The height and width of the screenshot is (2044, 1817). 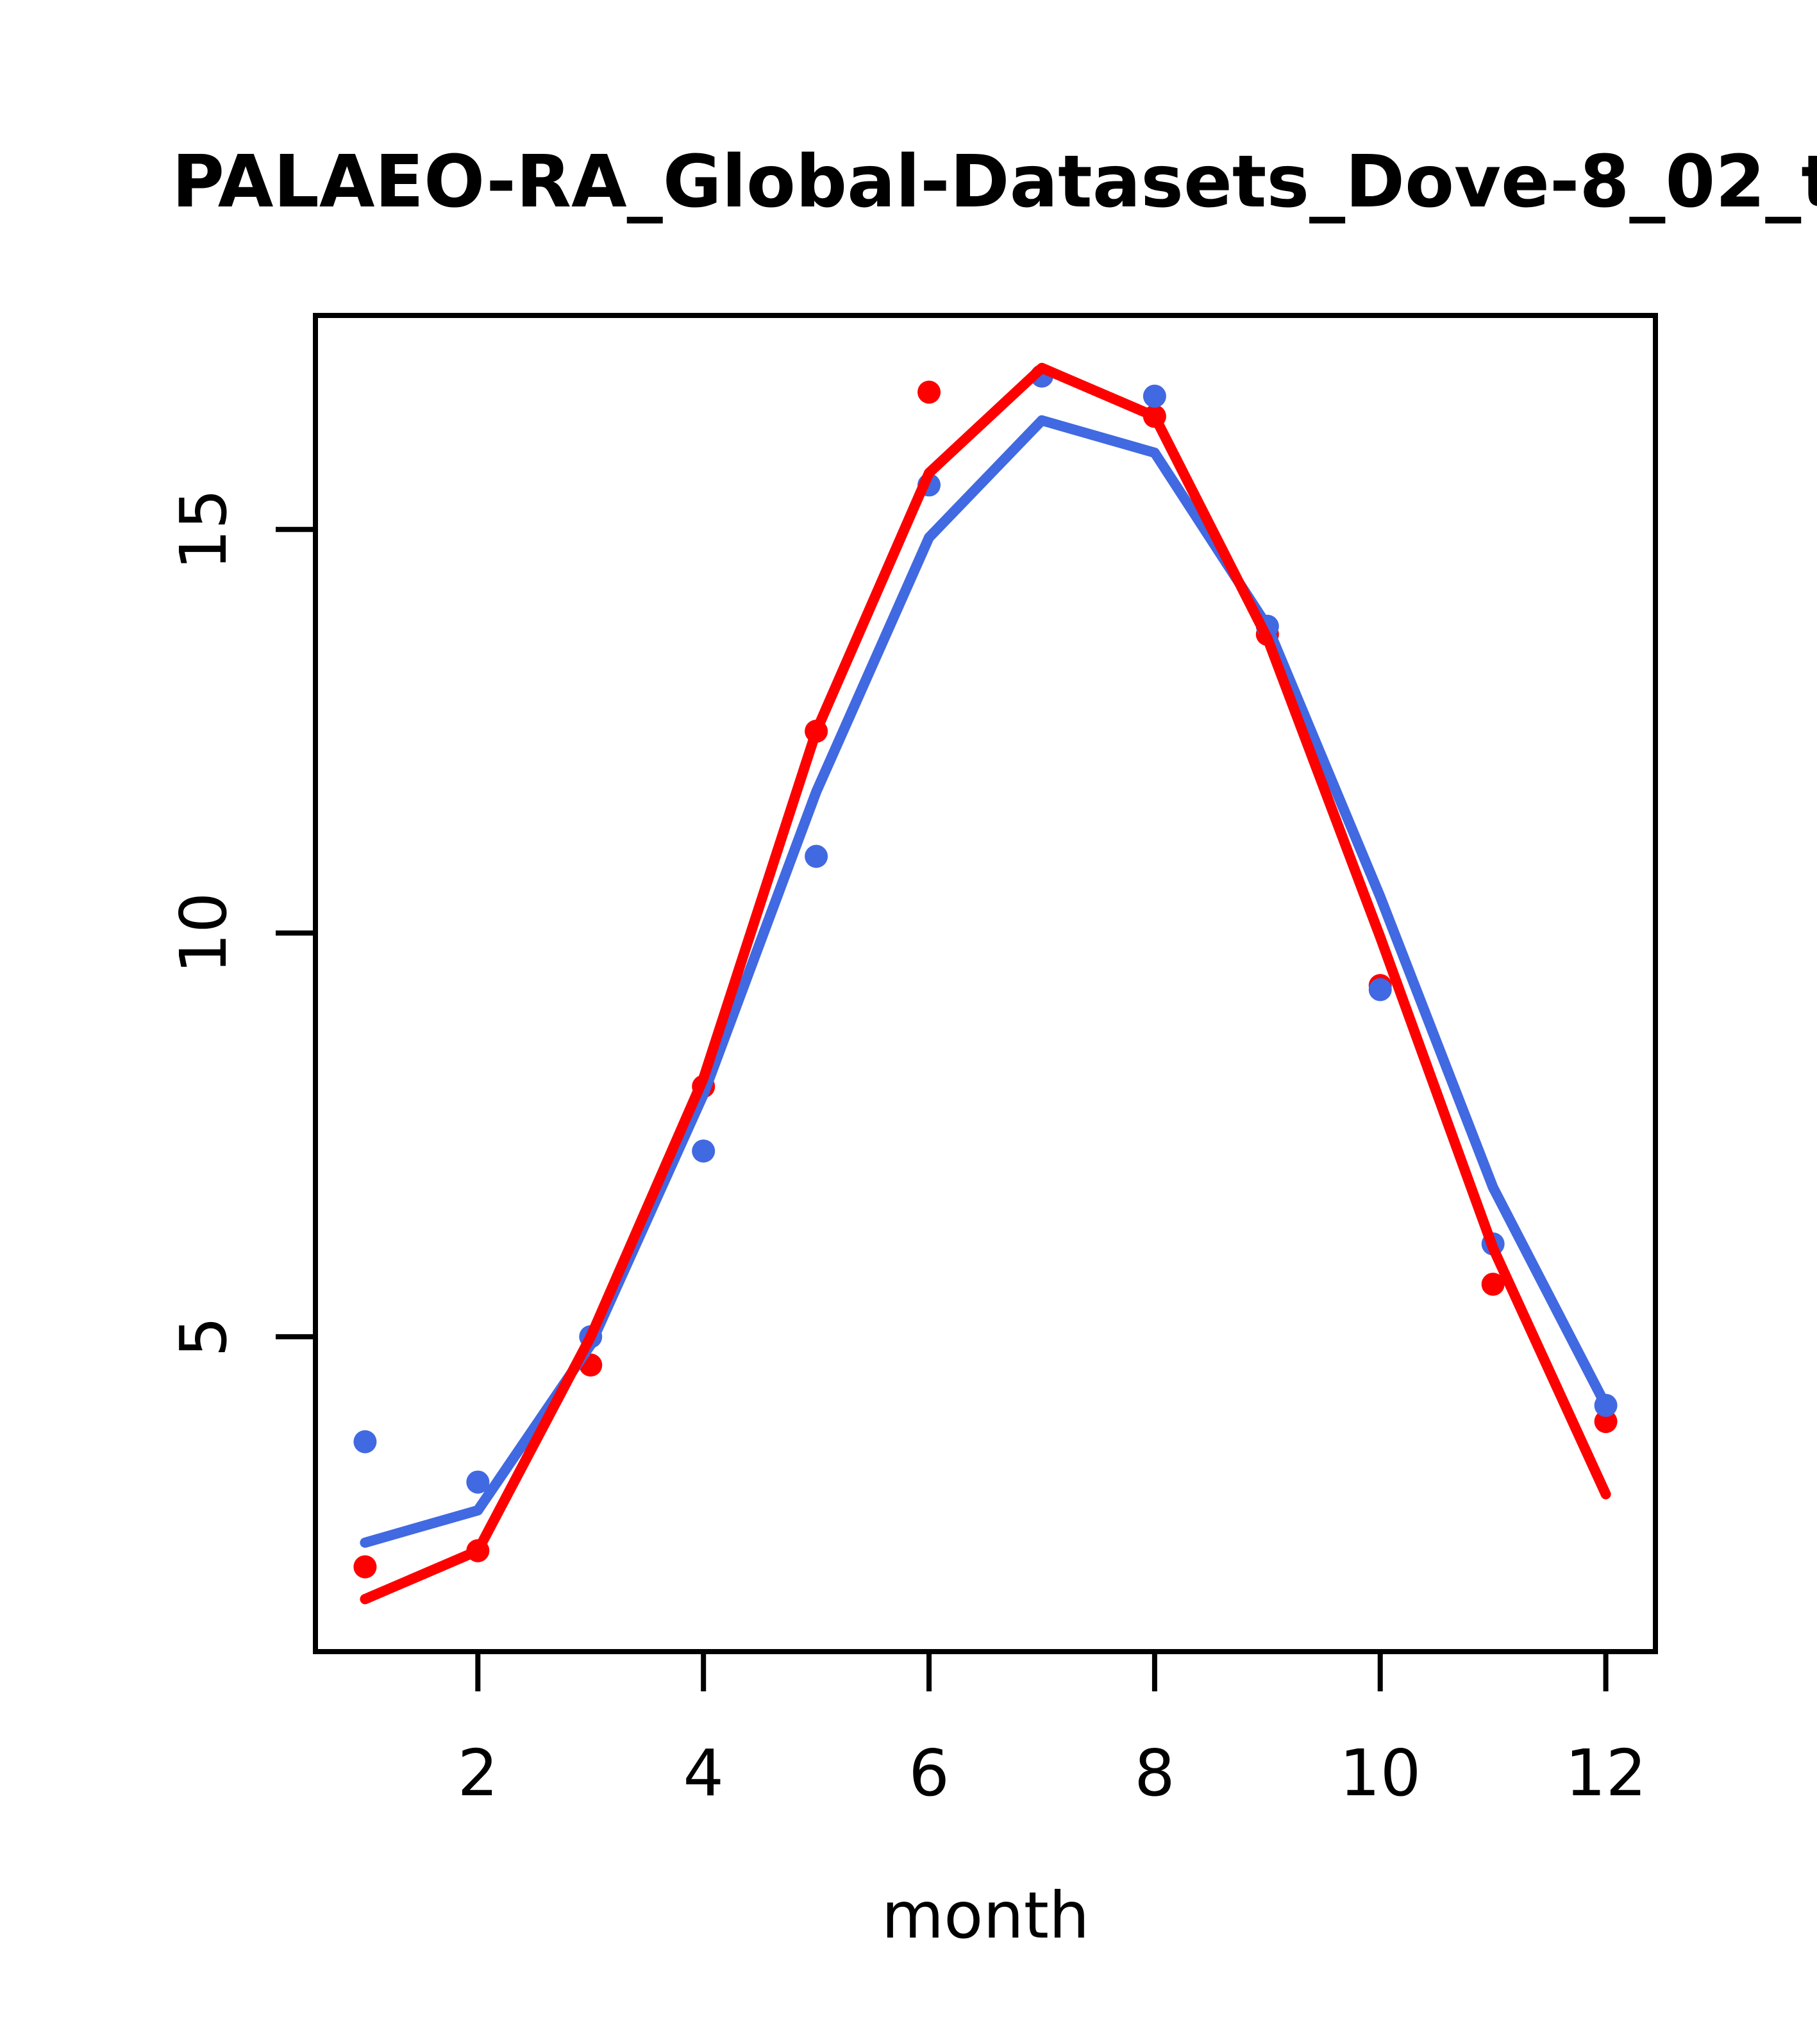 What do you see at coordinates (1605, 1774) in the screenshot?
I see `x-tick-label: 12` at bounding box center [1605, 1774].